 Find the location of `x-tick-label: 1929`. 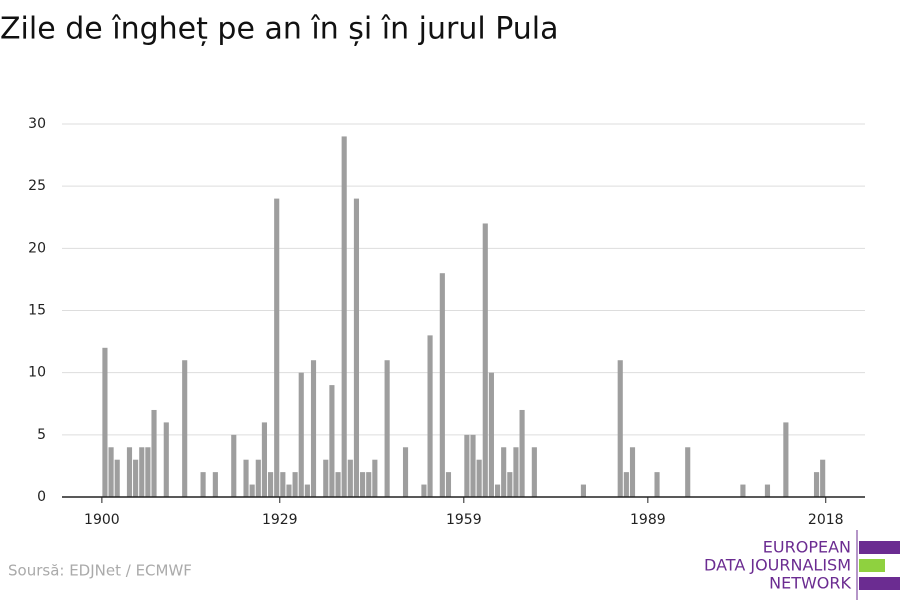

x-tick-label: 1929 is located at coordinates (280, 520).